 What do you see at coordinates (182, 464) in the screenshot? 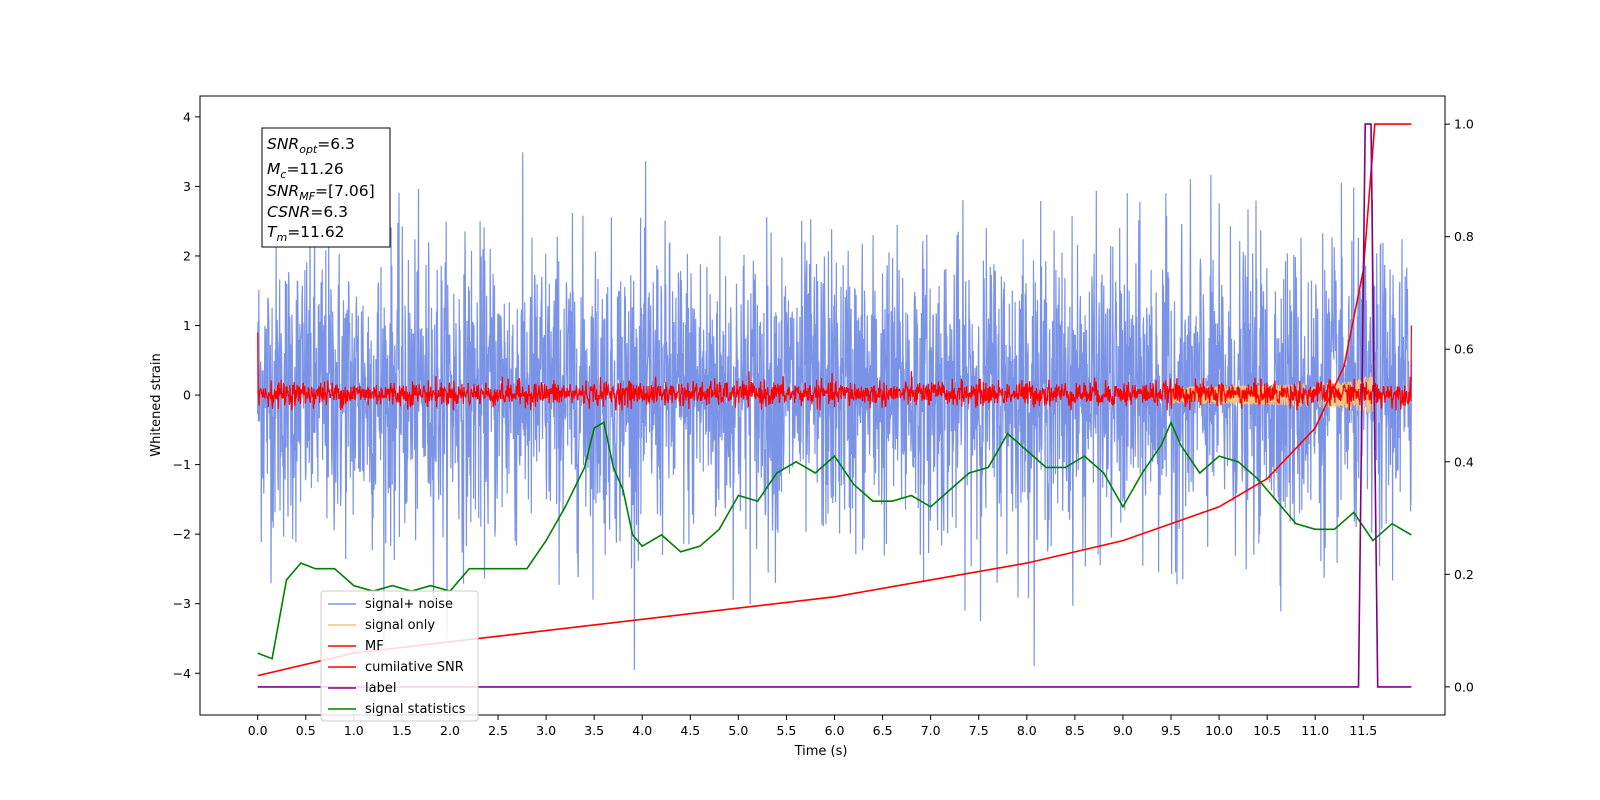
I see `y-left-tick-label: −1` at bounding box center [182, 464].